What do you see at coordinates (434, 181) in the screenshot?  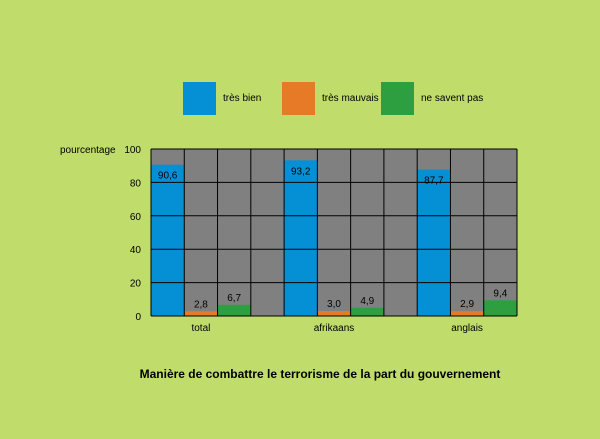 I see `data-label: 87,7` at bounding box center [434, 181].